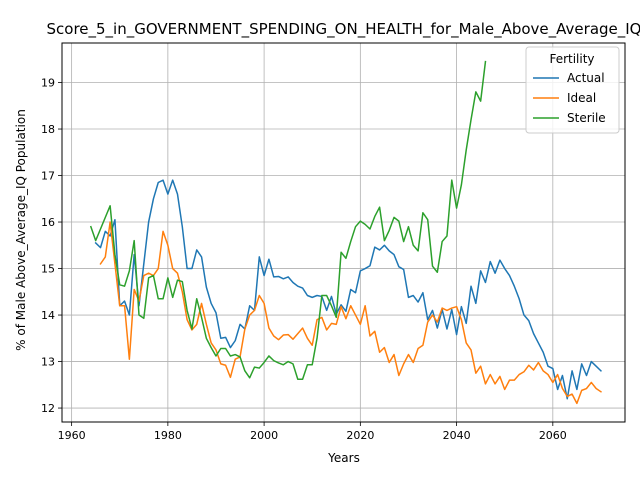 Image resolution: width=640 pixels, height=484 pixels. I want to click on x-tick-label: 2000, so click(264, 435).